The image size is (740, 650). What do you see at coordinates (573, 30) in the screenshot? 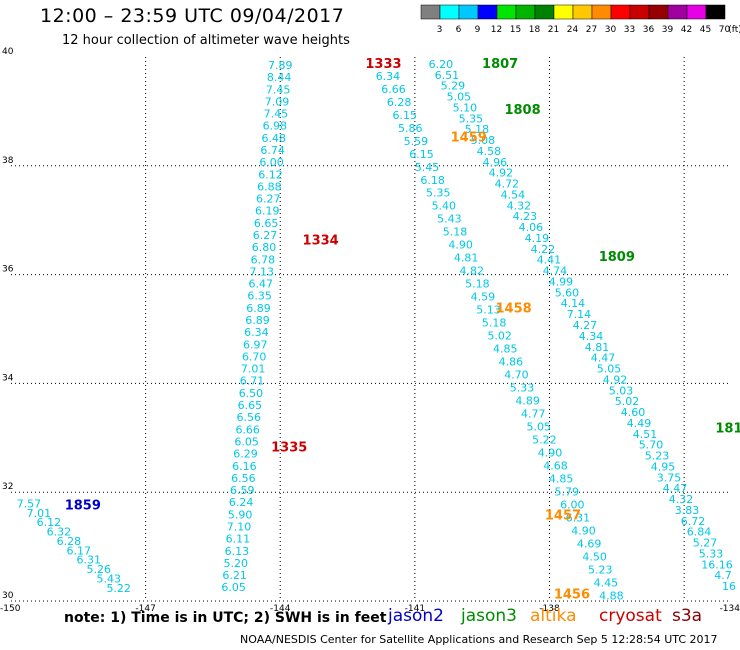
I see `colorbar-label: 24` at bounding box center [573, 30].